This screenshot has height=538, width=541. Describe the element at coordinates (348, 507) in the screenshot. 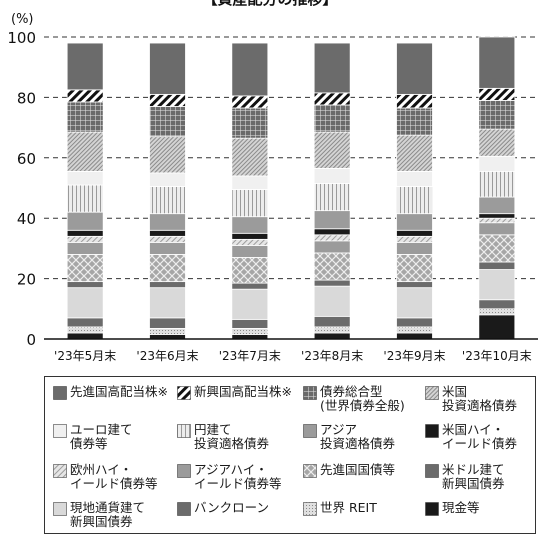

I see `legend-label: 世界 REIT` at that location.